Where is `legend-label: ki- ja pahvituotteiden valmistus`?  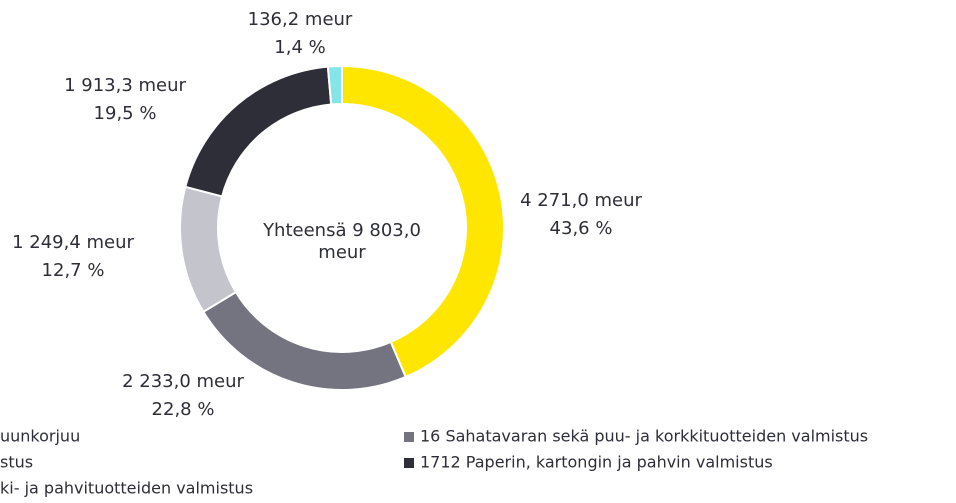 legend-label: ki- ja pahvituotteiden valmistus is located at coordinates (126, 488).